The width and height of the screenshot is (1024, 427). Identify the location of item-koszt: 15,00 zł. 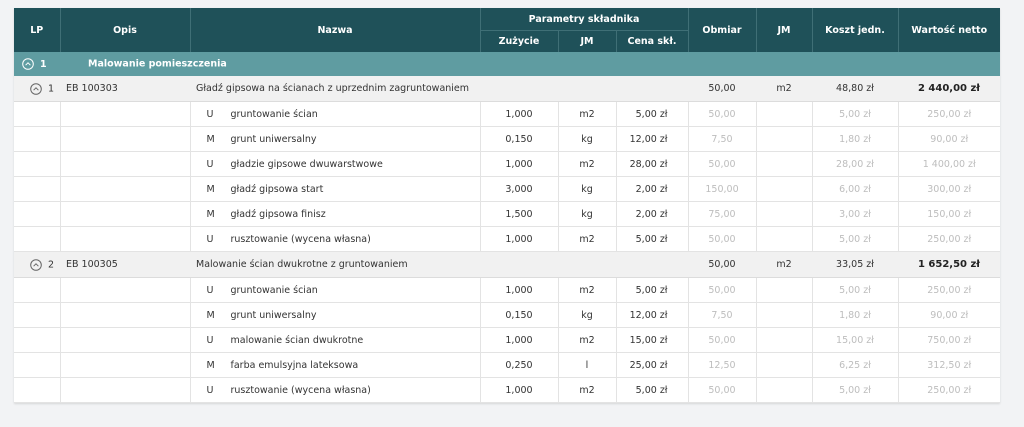
(855, 340).